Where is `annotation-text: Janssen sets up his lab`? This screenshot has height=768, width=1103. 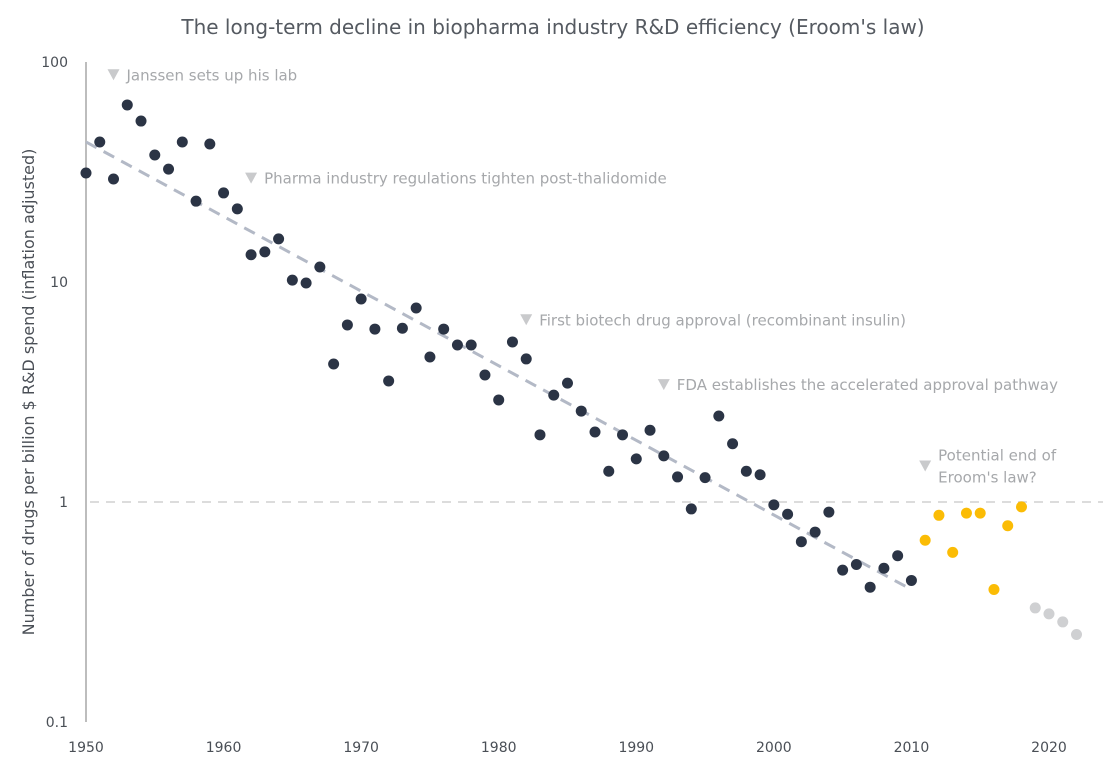
annotation-text: Janssen sets up his lab is located at coordinates (212, 75).